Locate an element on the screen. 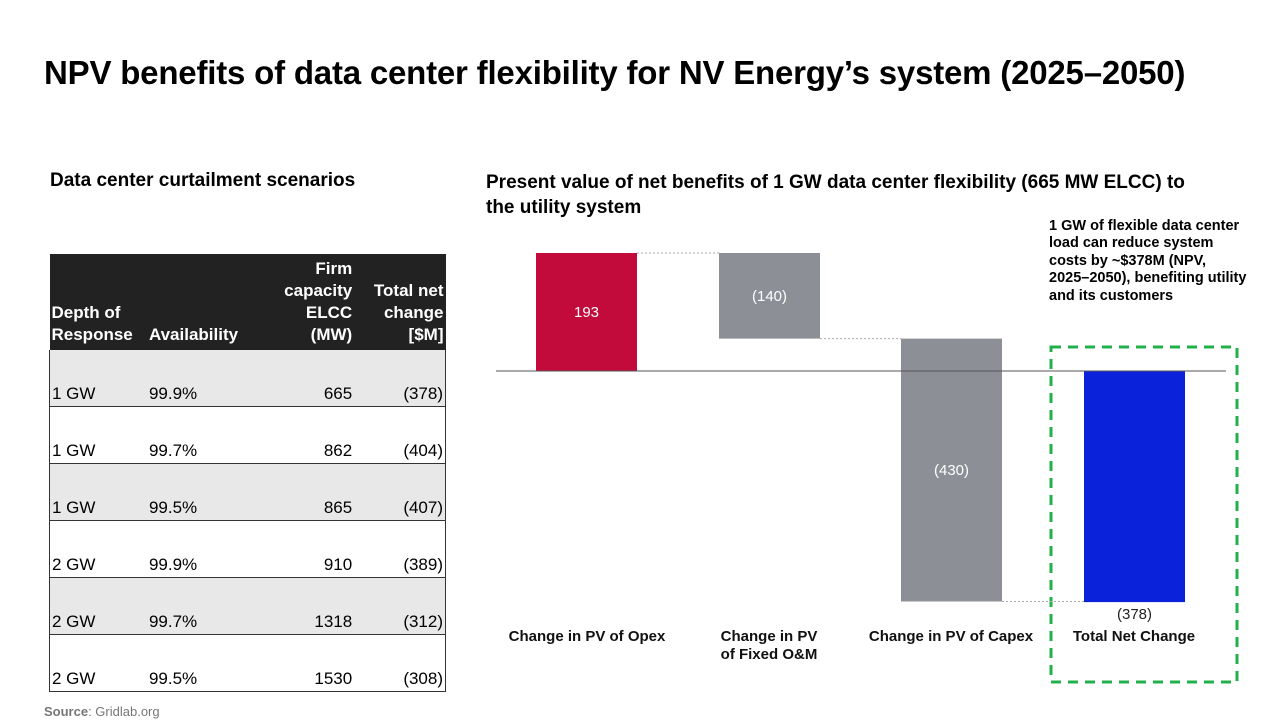 The width and height of the screenshot is (1280, 720). cell-elcc: 1530 is located at coordinates (307, 663).